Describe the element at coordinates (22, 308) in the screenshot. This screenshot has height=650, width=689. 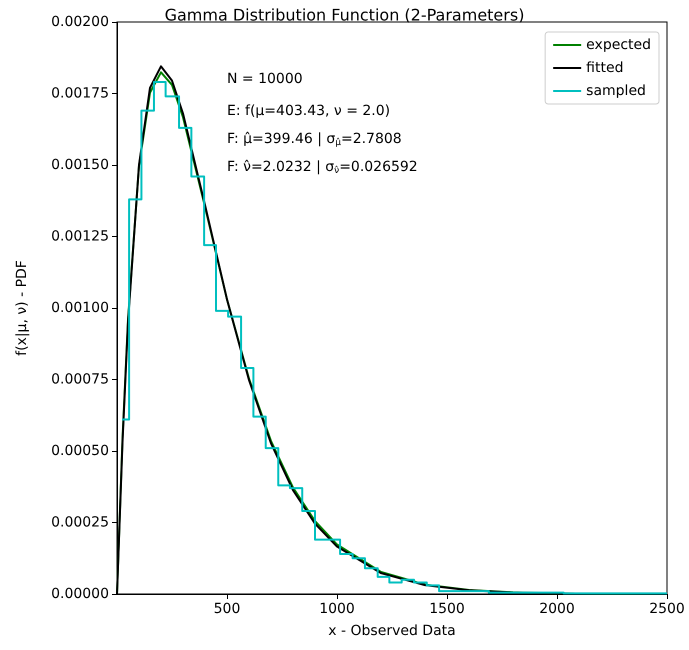
I see `y-axis-title: f(x|μ, ν) - PDF` at that location.